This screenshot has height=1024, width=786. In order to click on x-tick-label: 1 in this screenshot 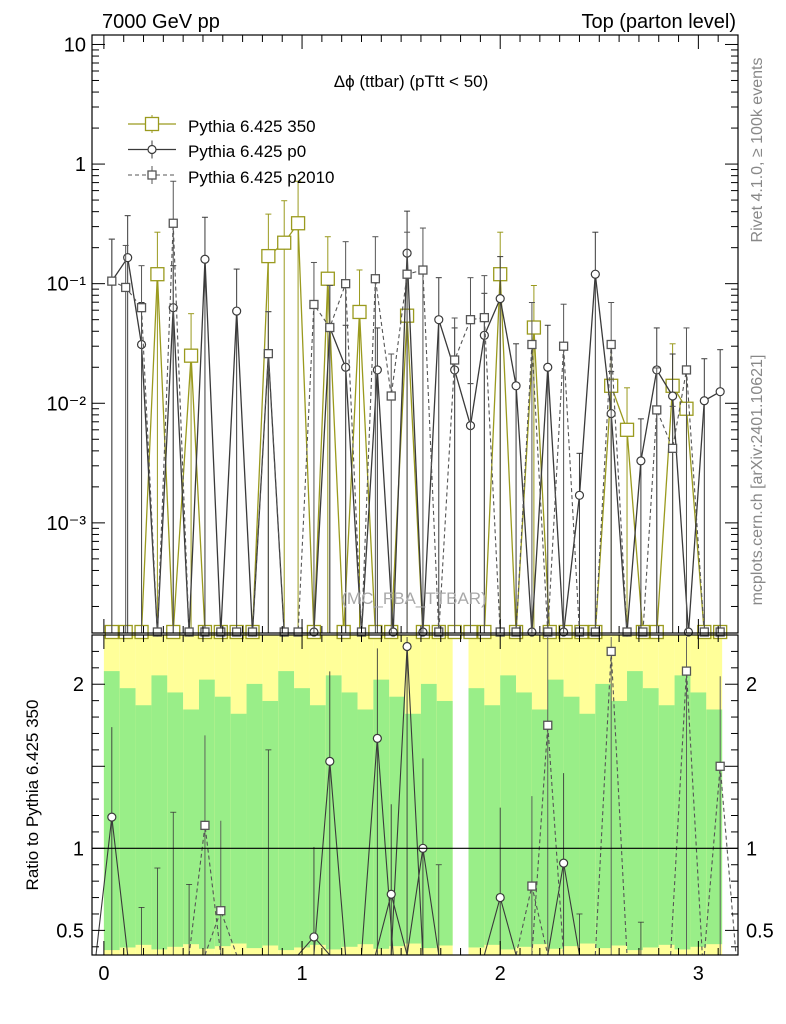, I will do `click(301, 974)`.